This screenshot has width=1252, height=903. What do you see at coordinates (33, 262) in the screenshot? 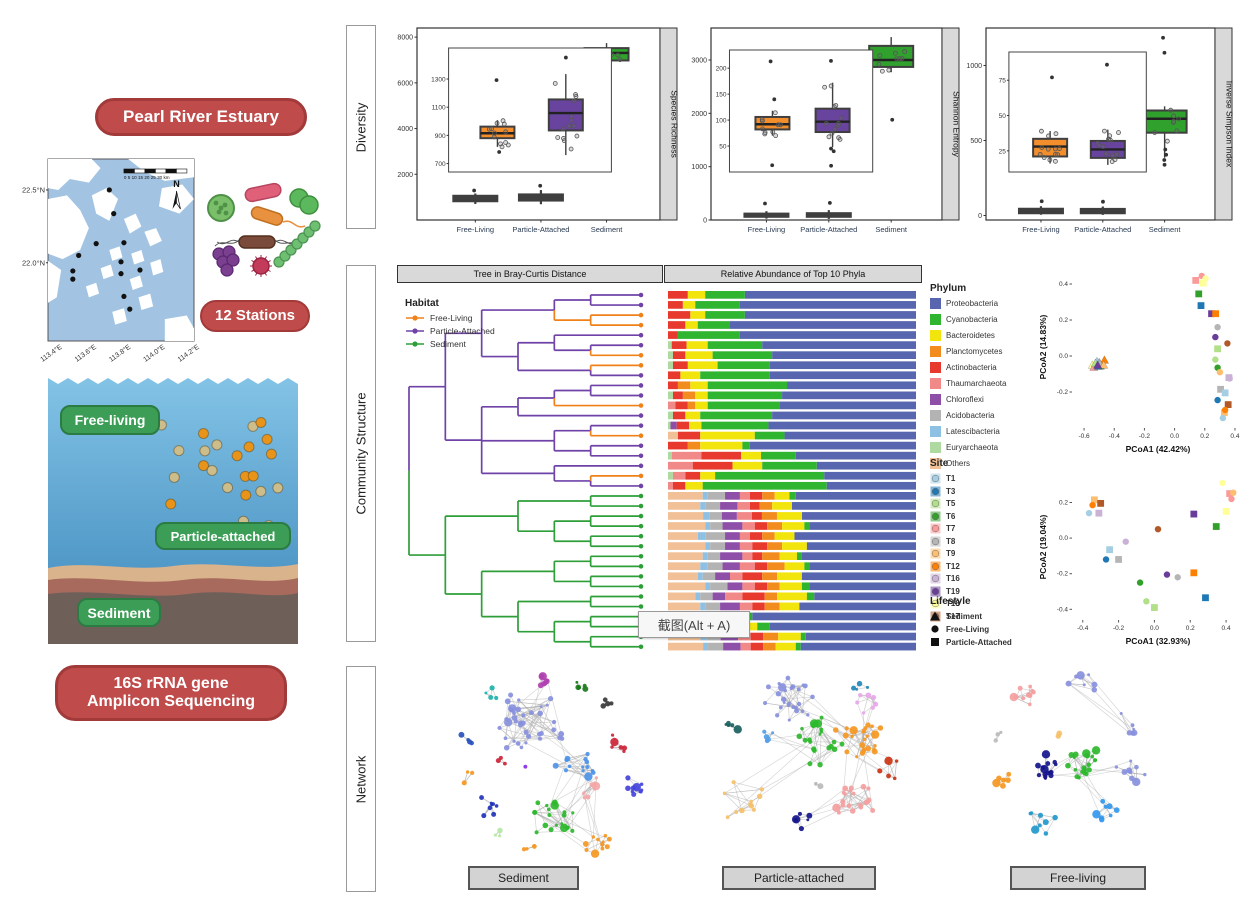
I see `svg-text: 22.0°N` at bounding box center [33, 262].